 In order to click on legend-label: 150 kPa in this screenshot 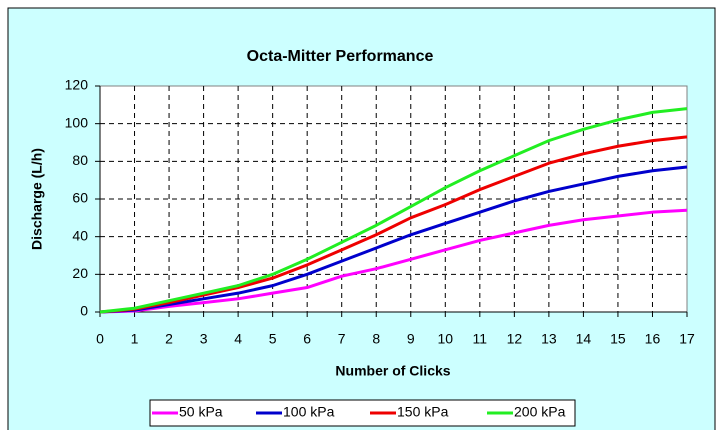, I will do `click(423, 412)`.